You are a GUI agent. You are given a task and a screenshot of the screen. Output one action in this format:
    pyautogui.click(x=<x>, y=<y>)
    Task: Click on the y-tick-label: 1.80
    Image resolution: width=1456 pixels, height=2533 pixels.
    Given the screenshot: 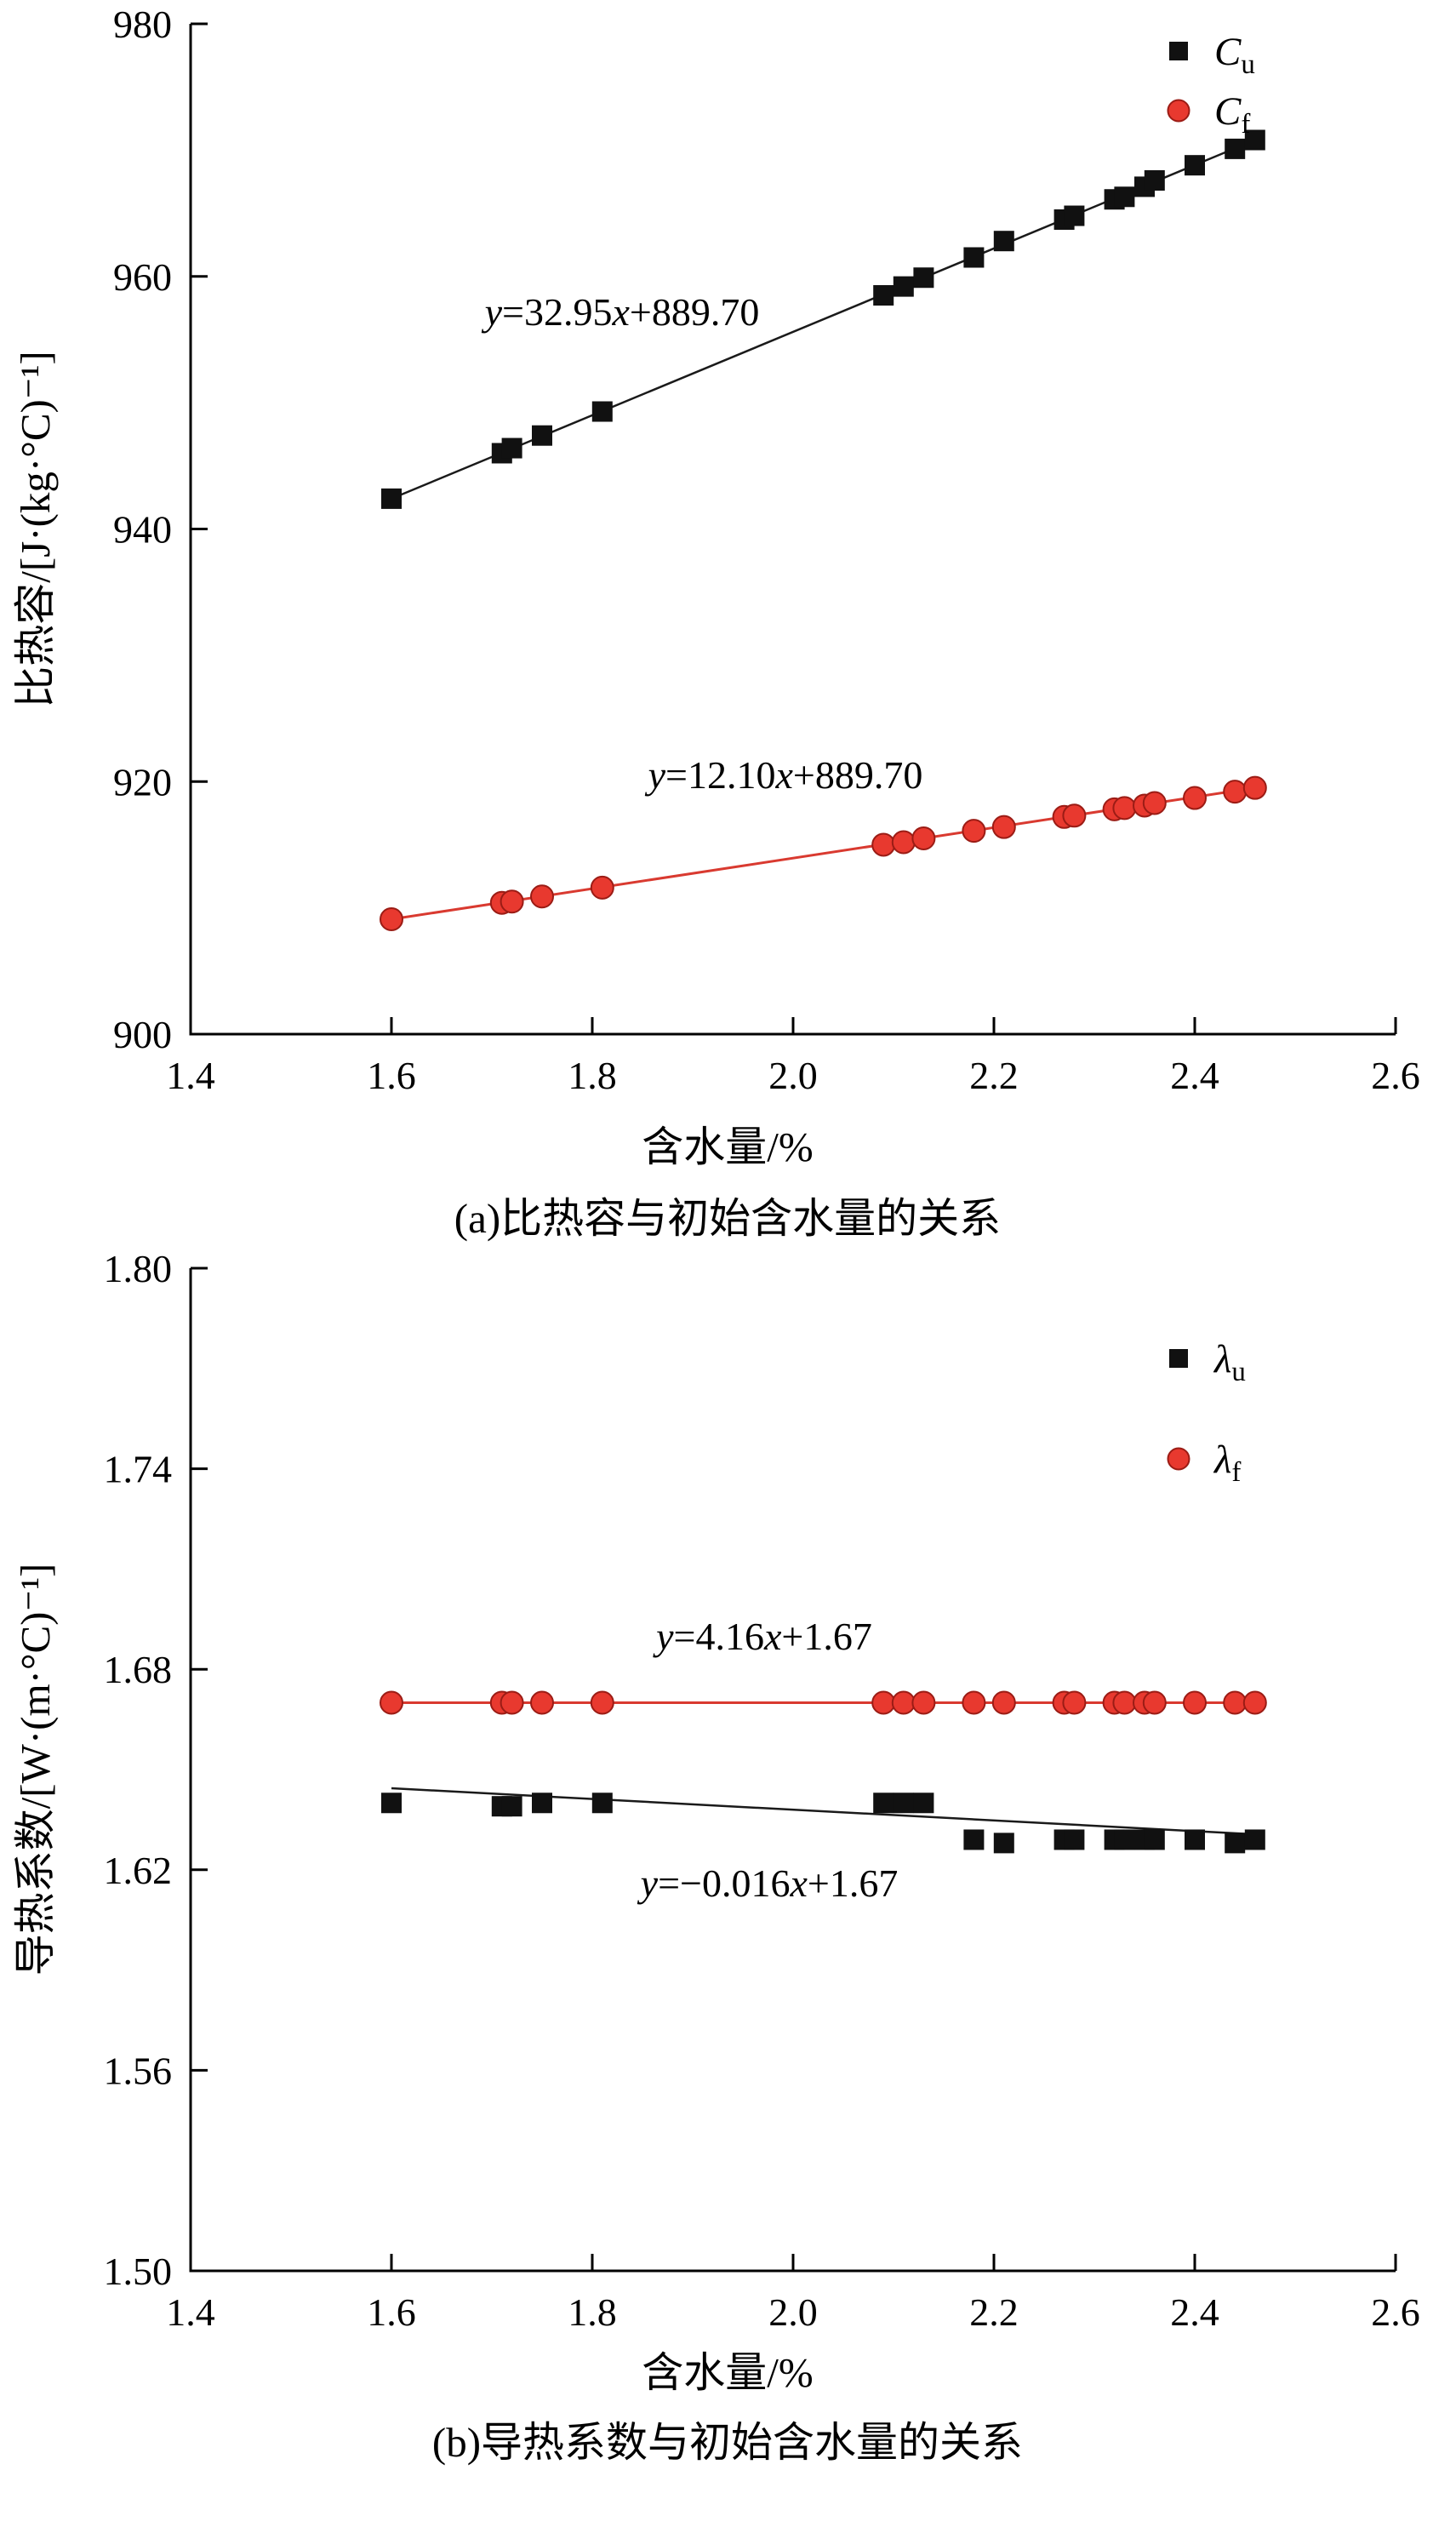 What is the action you would take?
    pyautogui.click(x=139, y=1270)
    